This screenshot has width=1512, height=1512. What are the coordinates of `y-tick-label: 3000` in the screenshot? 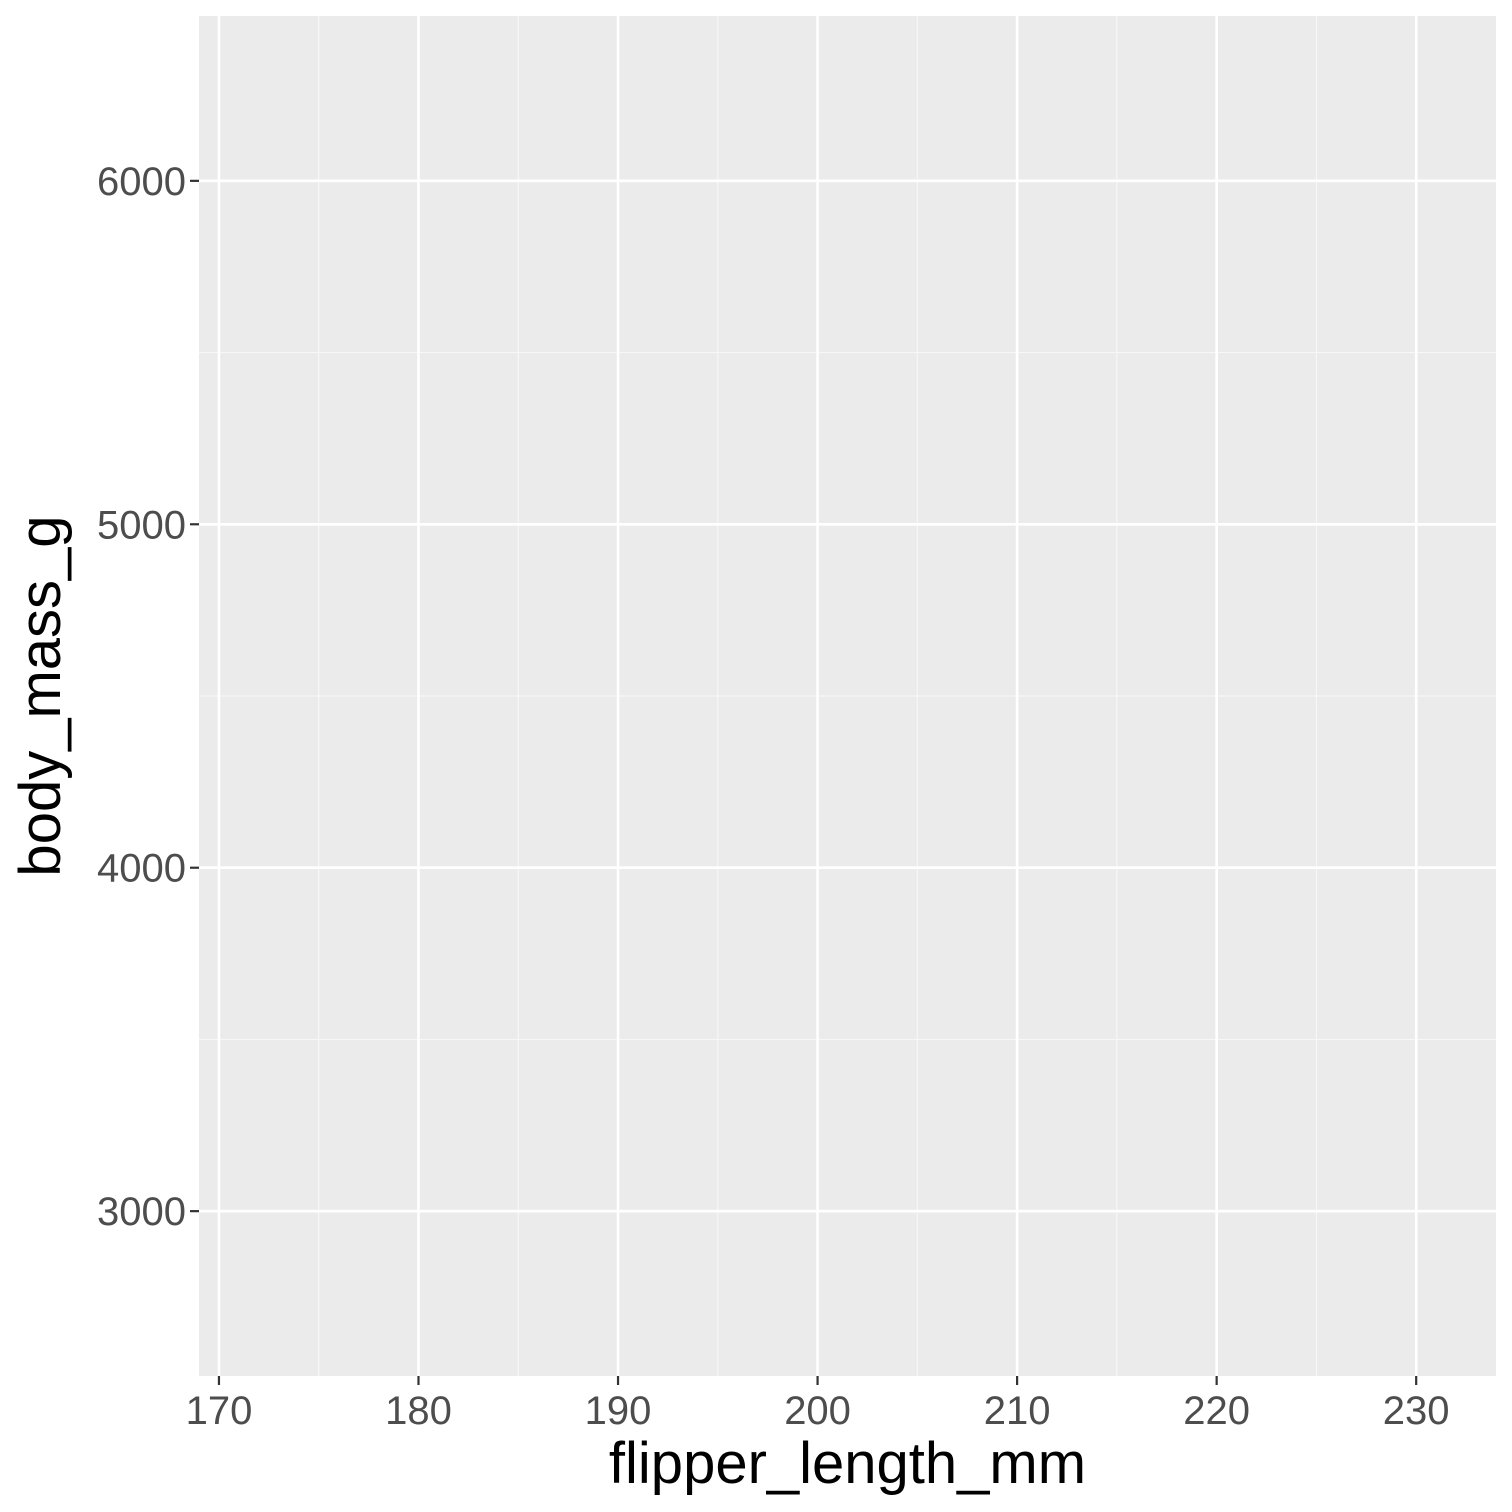 It's located at (141, 1212).